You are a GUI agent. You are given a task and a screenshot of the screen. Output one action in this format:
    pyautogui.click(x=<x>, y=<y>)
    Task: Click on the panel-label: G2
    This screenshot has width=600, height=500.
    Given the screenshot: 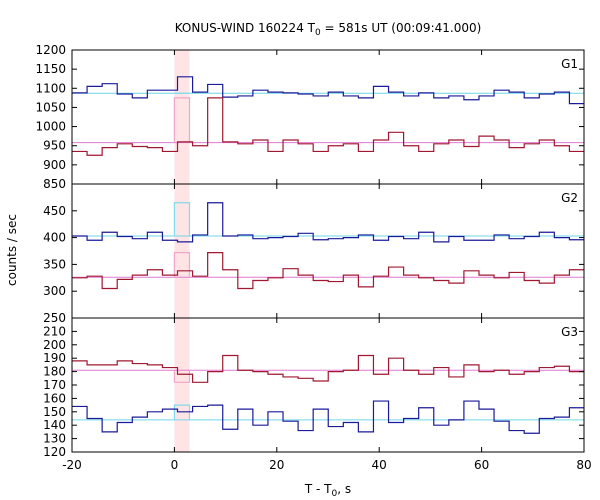 What is the action you would take?
    pyautogui.click(x=569, y=198)
    